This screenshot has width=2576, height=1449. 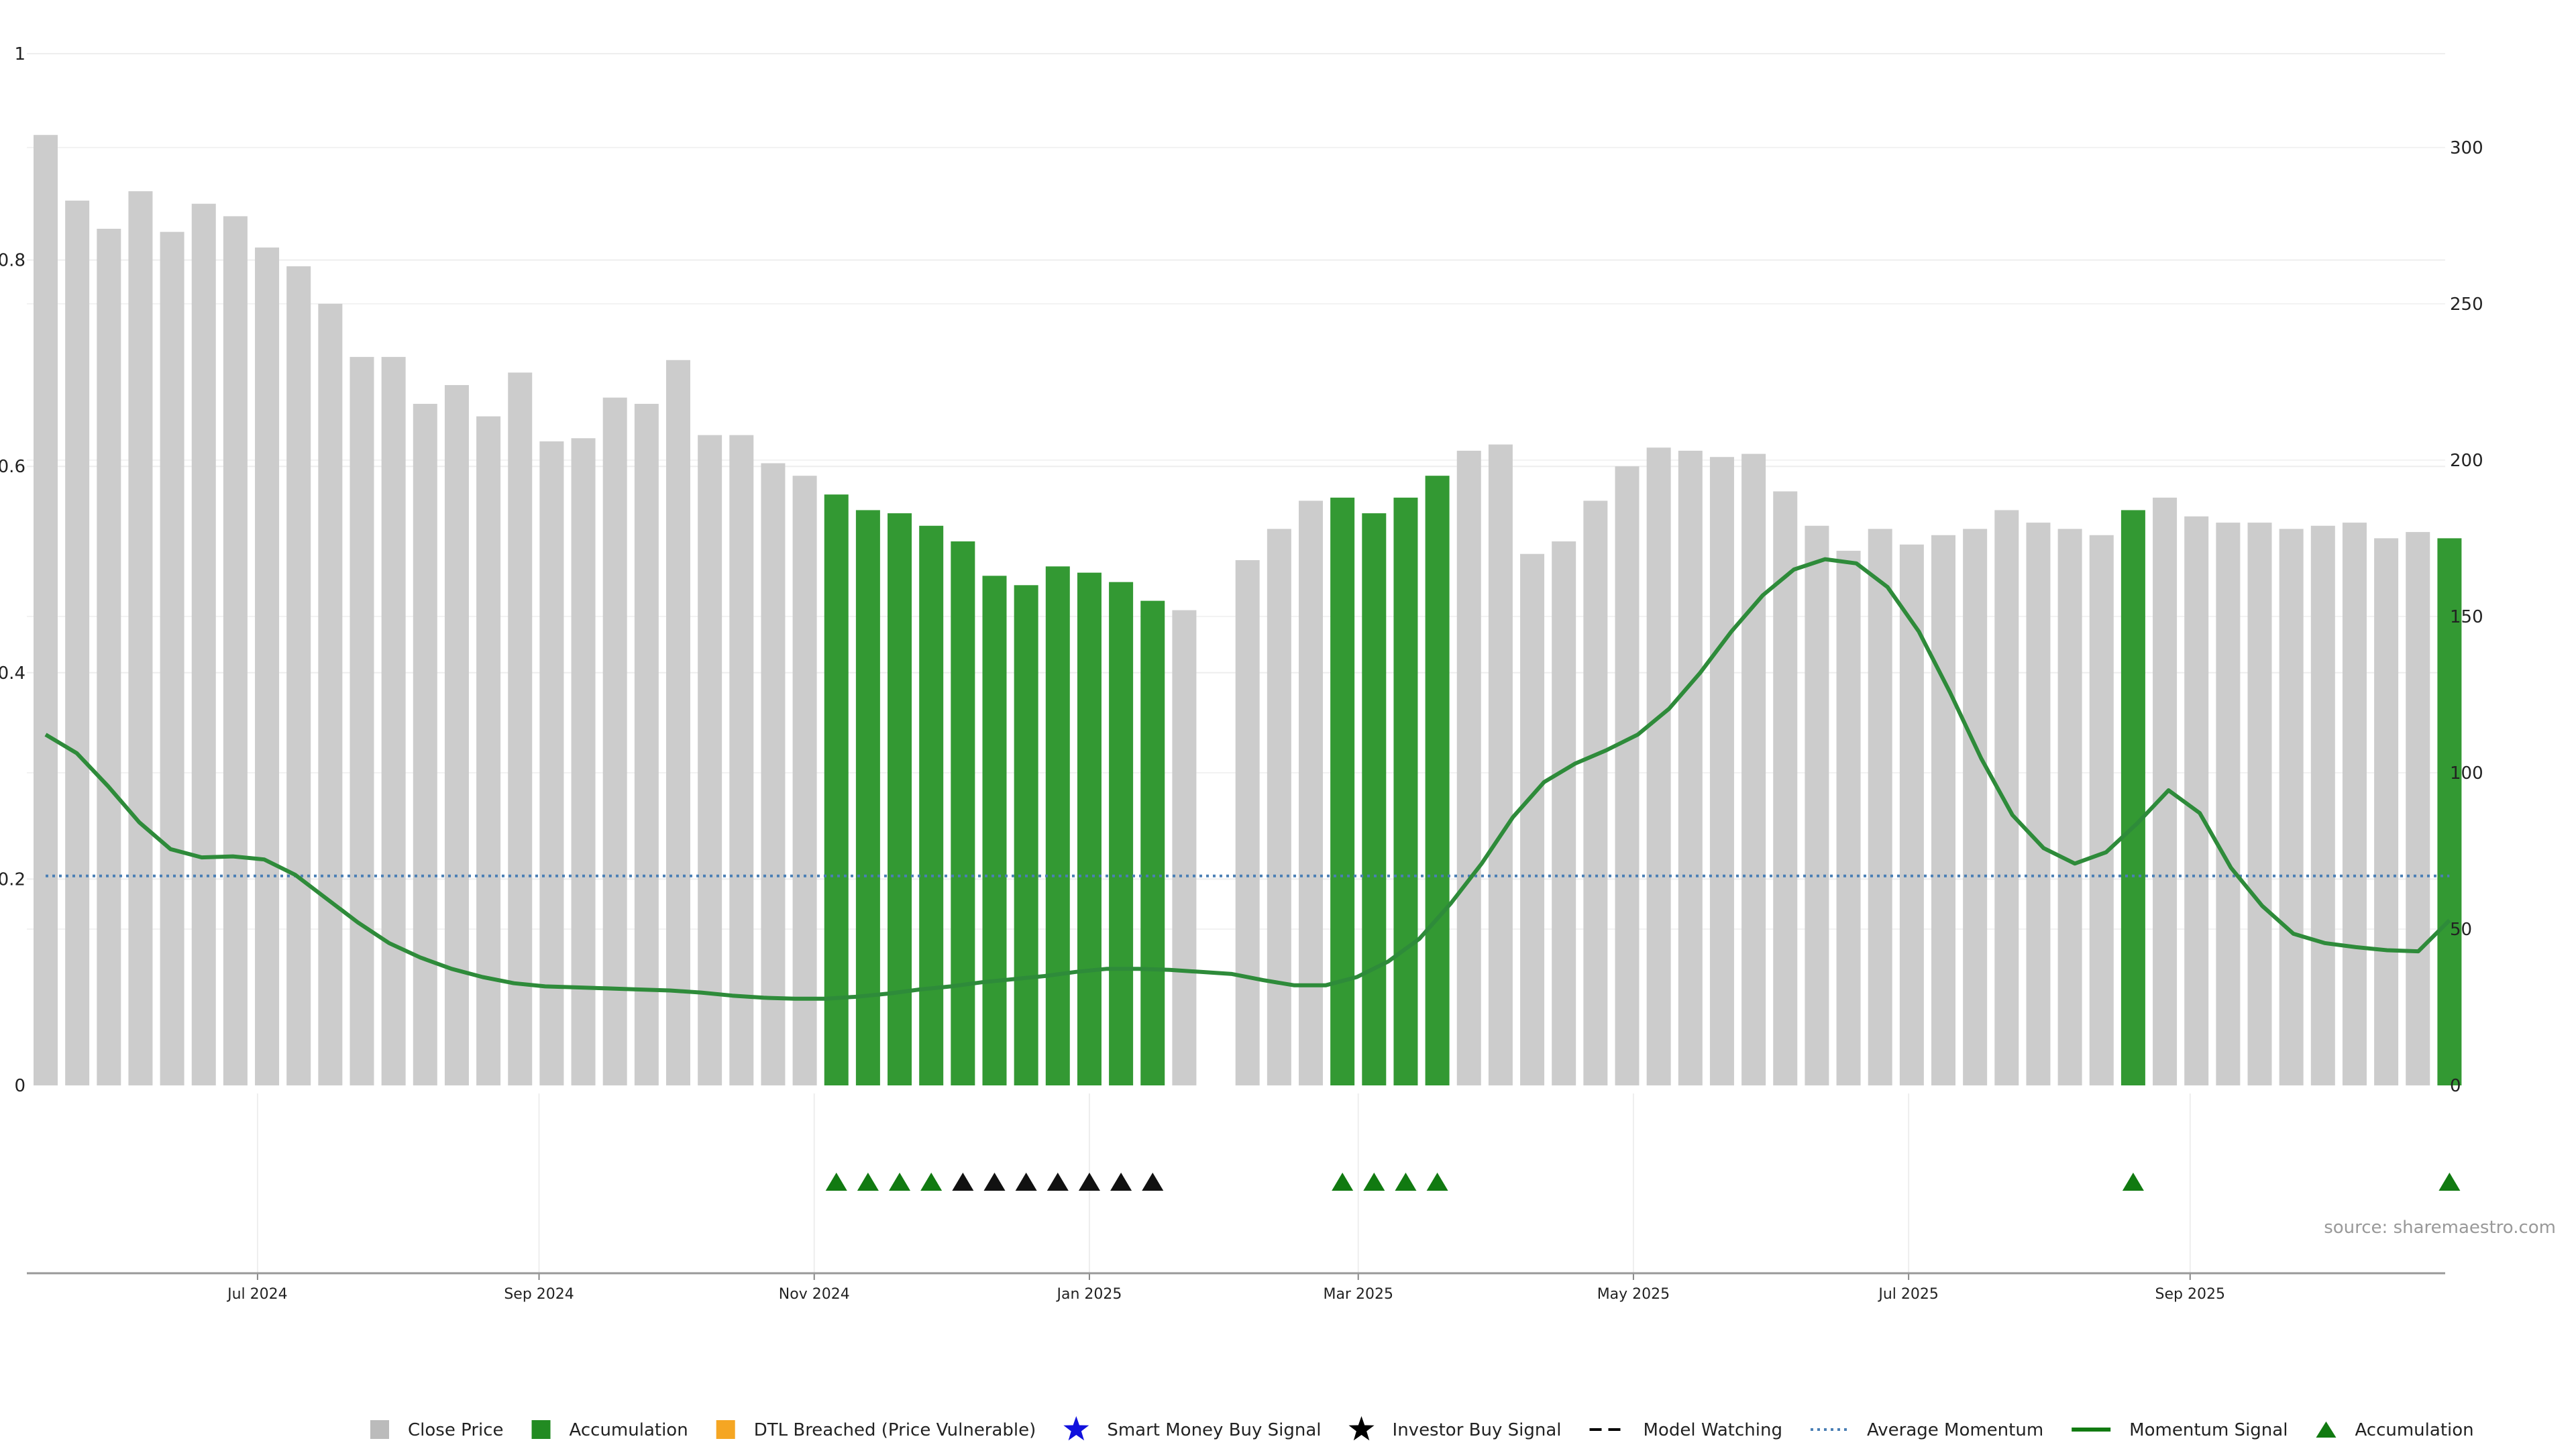 What do you see at coordinates (12, 467) in the screenshot?
I see `left-tick-label: 0.6` at bounding box center [12, 467].